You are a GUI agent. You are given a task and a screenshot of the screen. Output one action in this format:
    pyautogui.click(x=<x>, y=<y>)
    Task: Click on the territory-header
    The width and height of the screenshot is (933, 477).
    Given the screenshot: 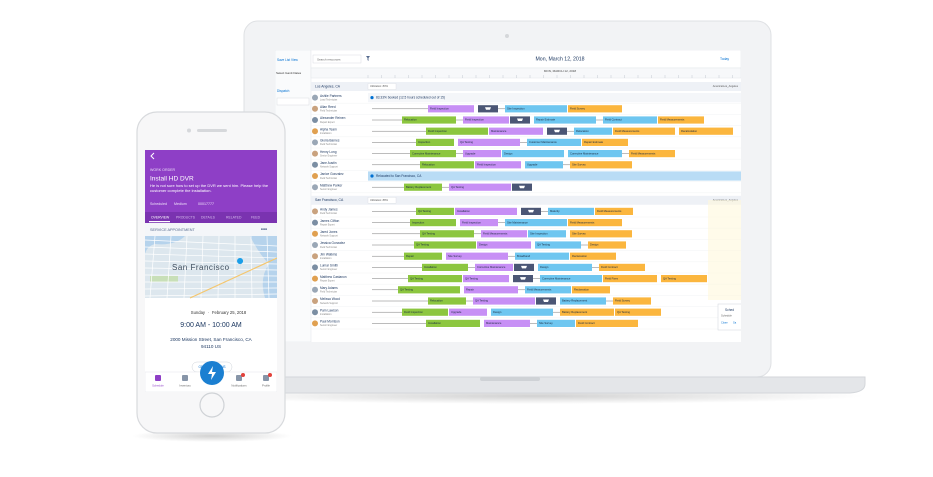 What is the action you would take?
    pyautogui.click(x=526, y=86)
    